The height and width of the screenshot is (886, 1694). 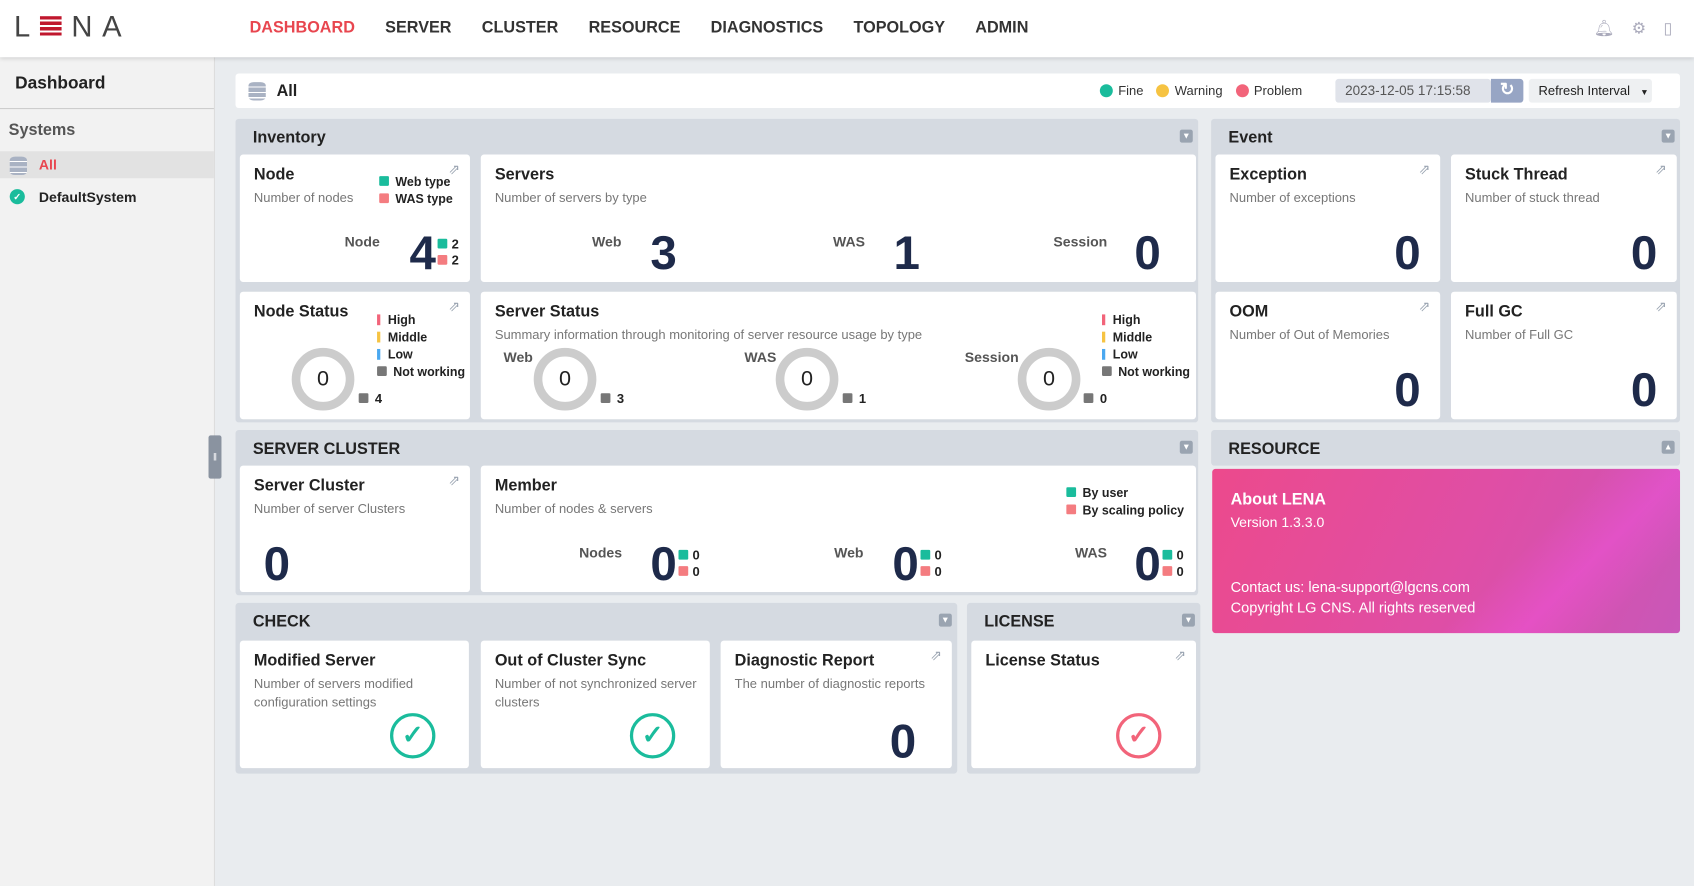 I want to click on lena-logo: L NA, so click(x=73, y=27).